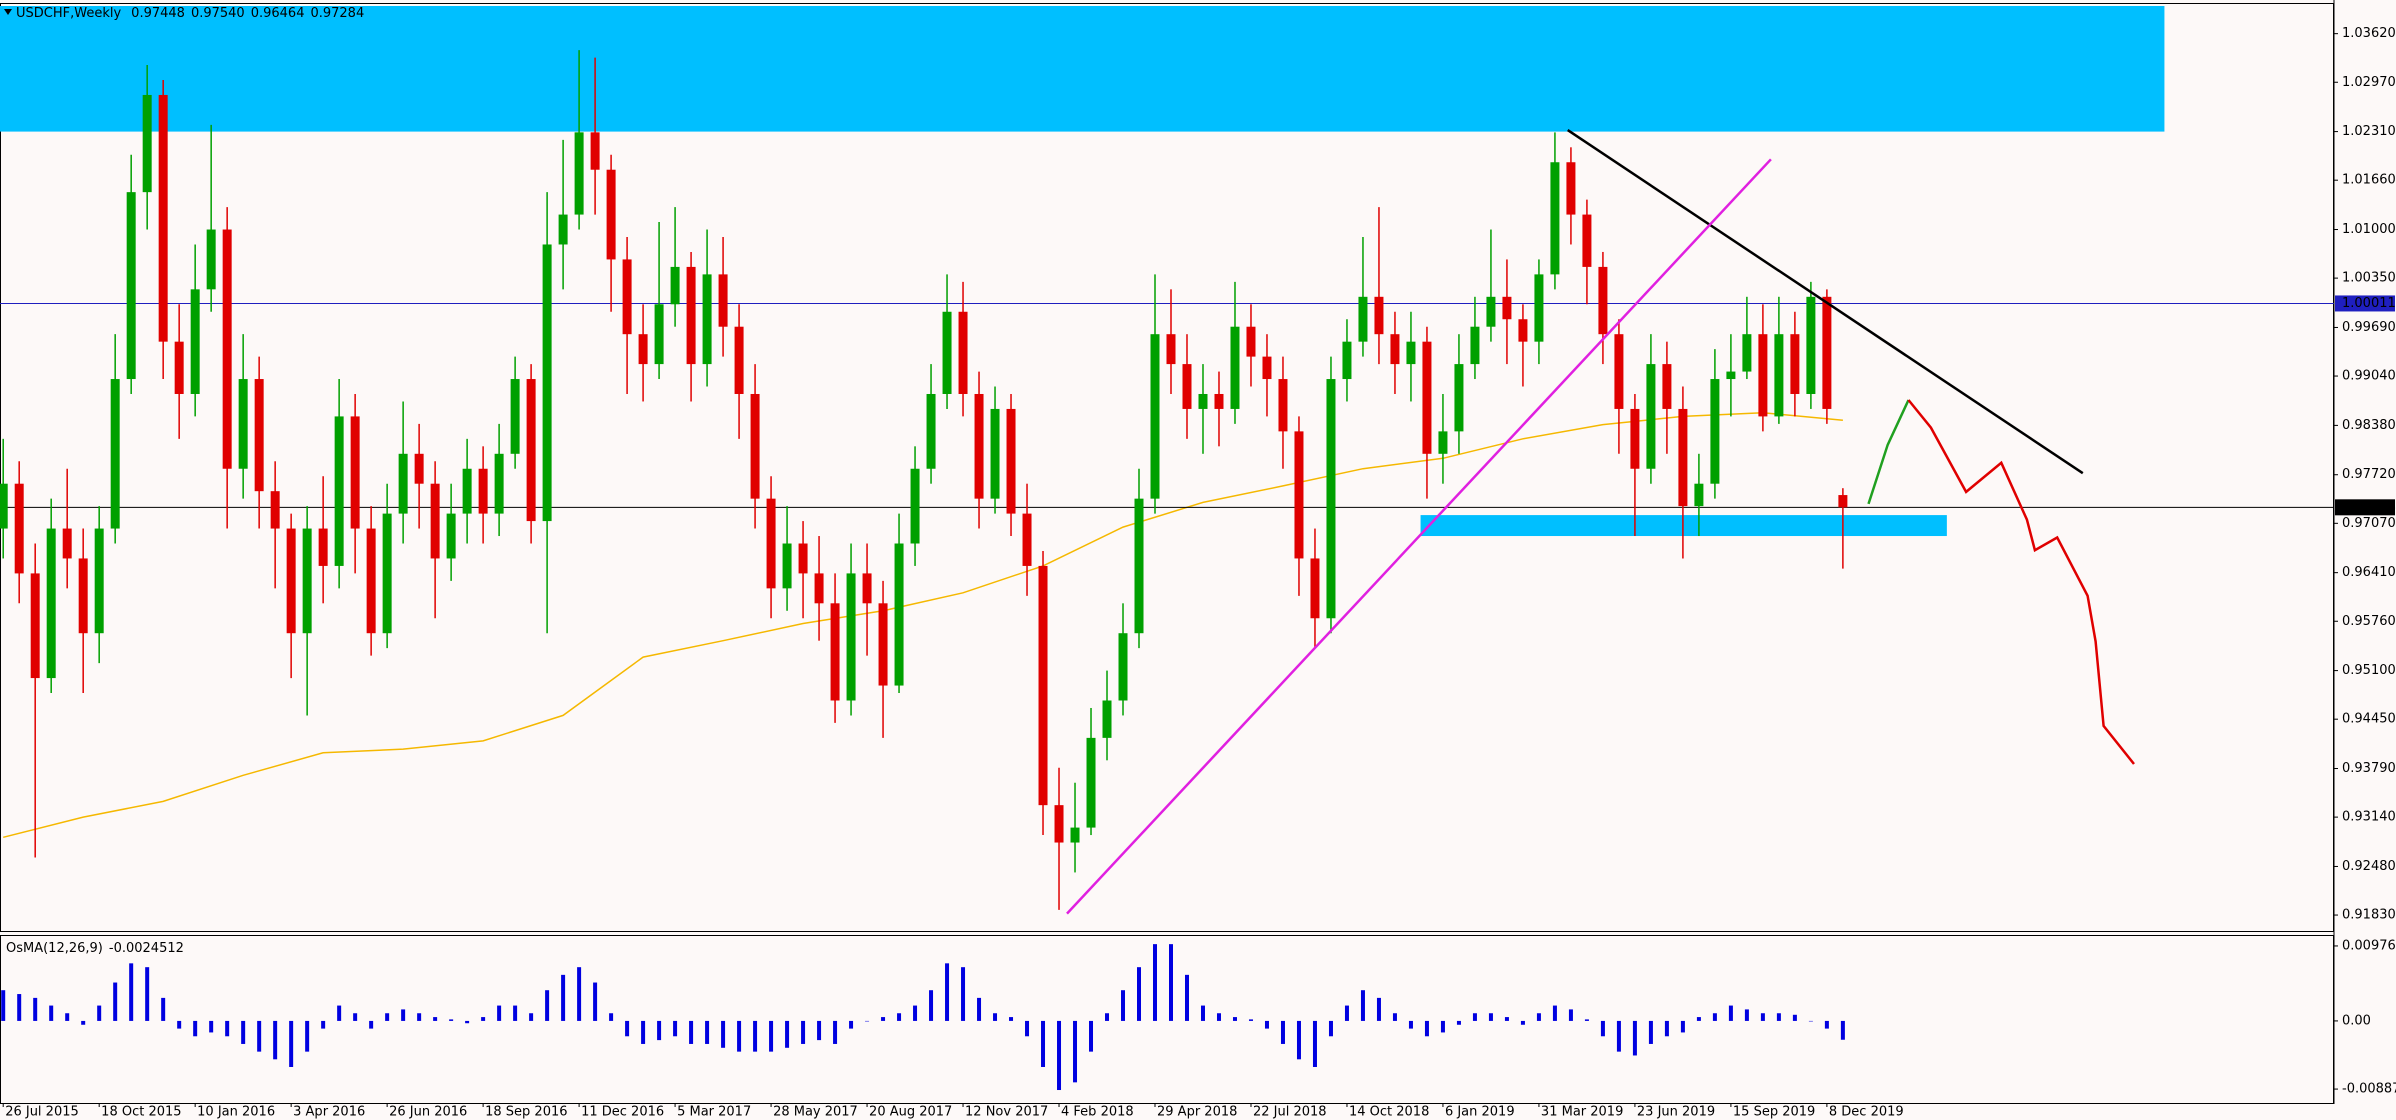  Describe the element at coordinates (2369, 507) in the screenshot. I see `level-label: 0.97284` at that location.